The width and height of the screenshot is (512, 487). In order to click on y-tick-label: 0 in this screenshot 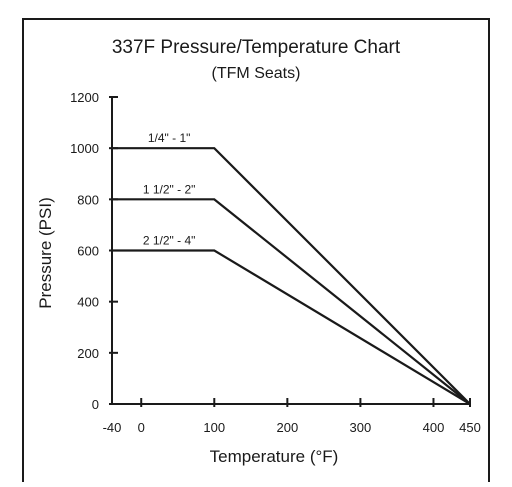, I will do `click(95, 404)`.